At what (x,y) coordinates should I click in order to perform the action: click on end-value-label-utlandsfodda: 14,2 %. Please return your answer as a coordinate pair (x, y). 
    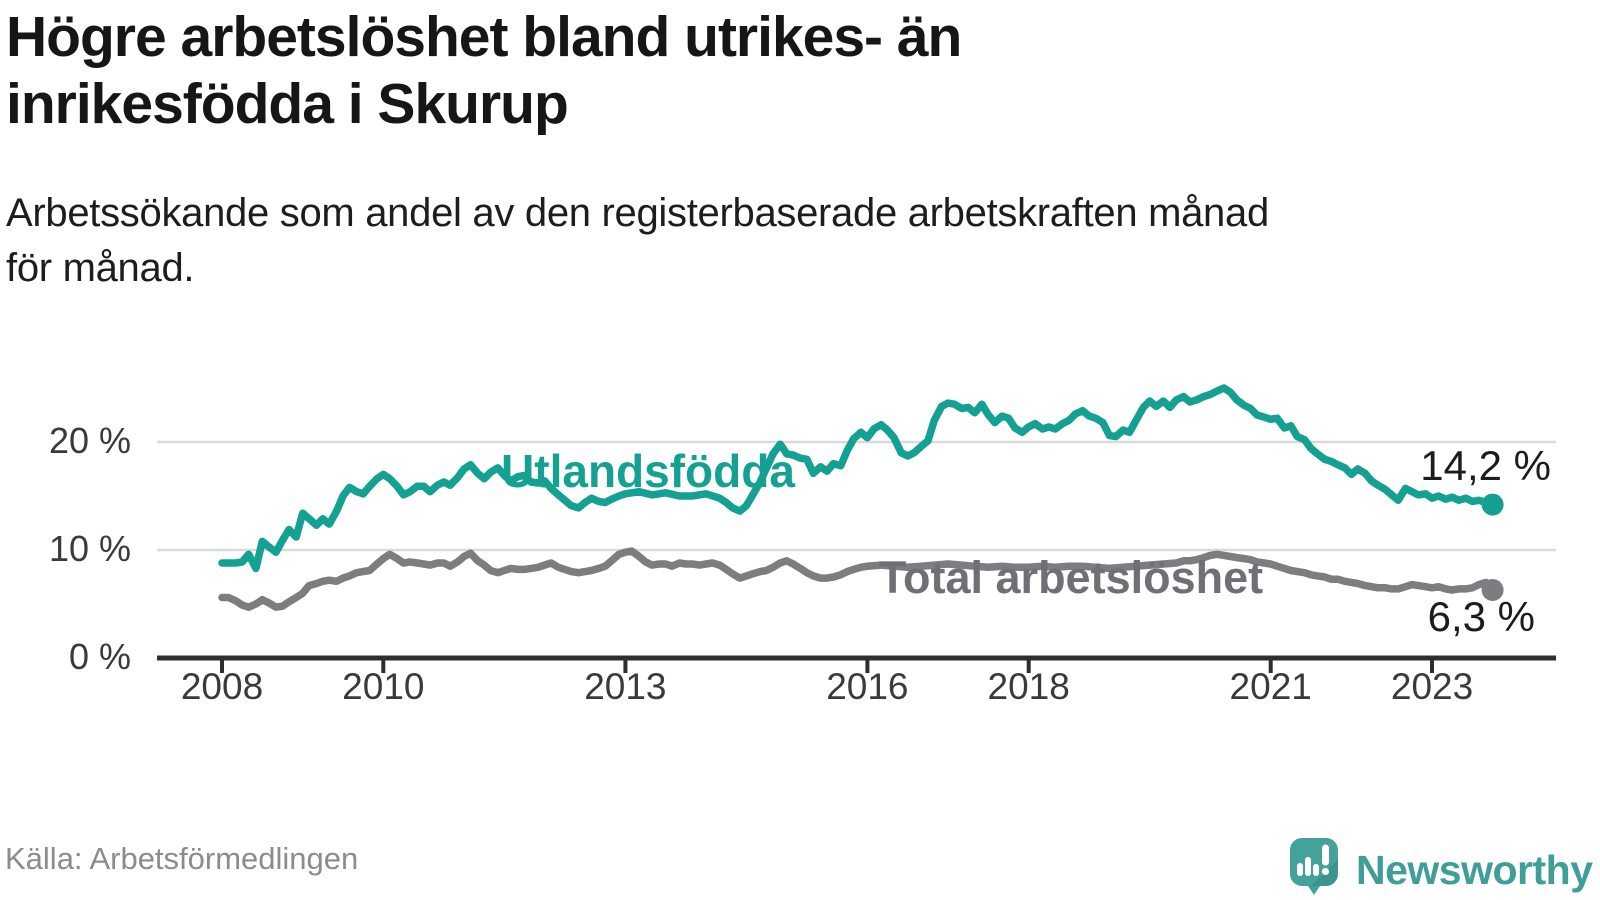
    Looking at the image, I should click on (1485, 465).